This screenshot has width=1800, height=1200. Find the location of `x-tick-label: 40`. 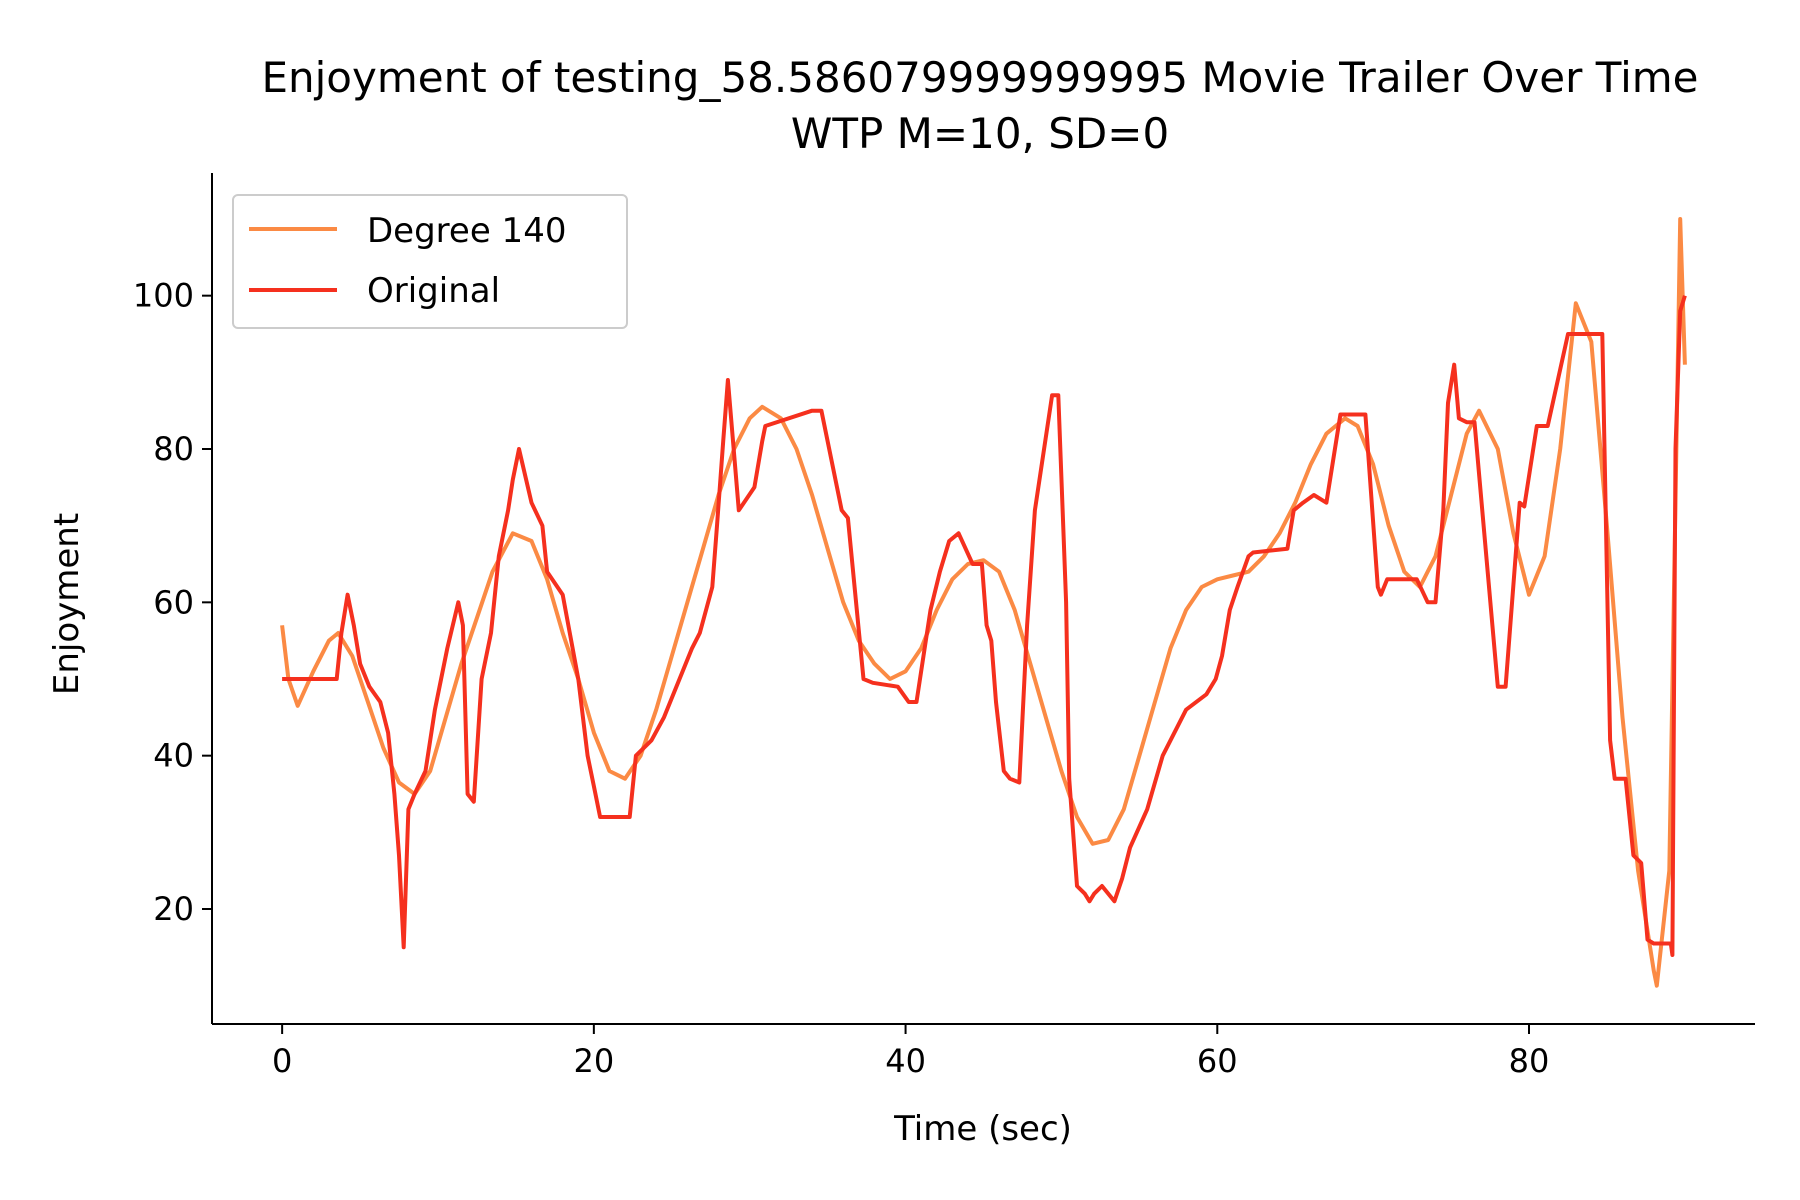

x-tick-label: 40 is located at coordinates (905, 1061).